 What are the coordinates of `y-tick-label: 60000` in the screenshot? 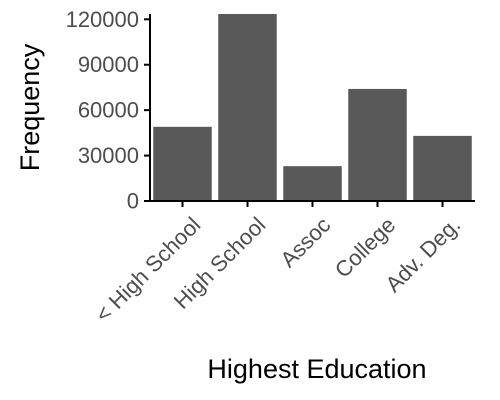 It's located at (108, 110).